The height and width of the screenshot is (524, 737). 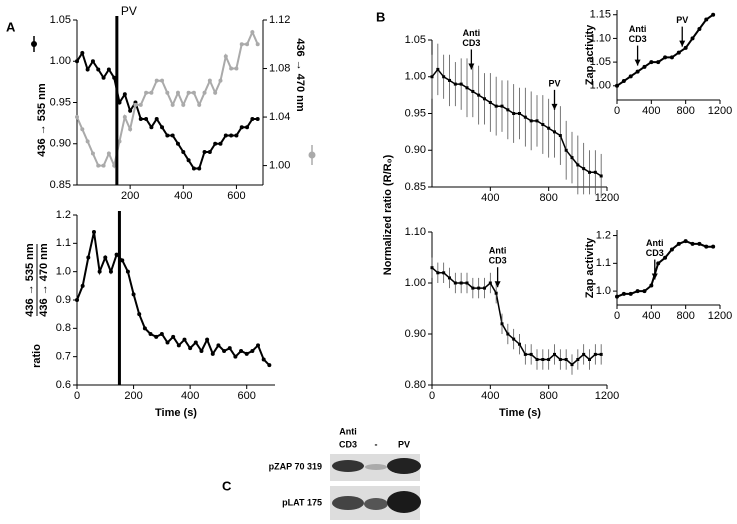 I want to click on y-tick-label: 1.15, so click(x=600, y=15).